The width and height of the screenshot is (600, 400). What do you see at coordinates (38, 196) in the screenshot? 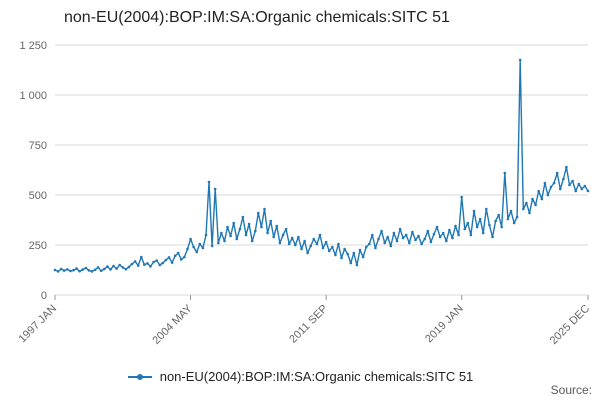
I see `y-tick-label: 500` at bounding box center [38, 196].